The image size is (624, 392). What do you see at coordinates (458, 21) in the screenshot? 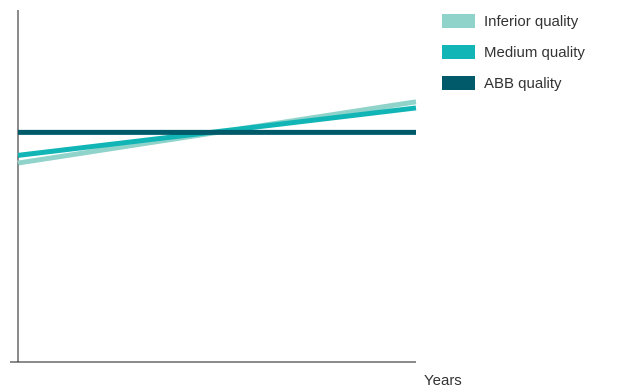
I see `legend-swatch-inferior-quality` at bounding box center [458, 21].